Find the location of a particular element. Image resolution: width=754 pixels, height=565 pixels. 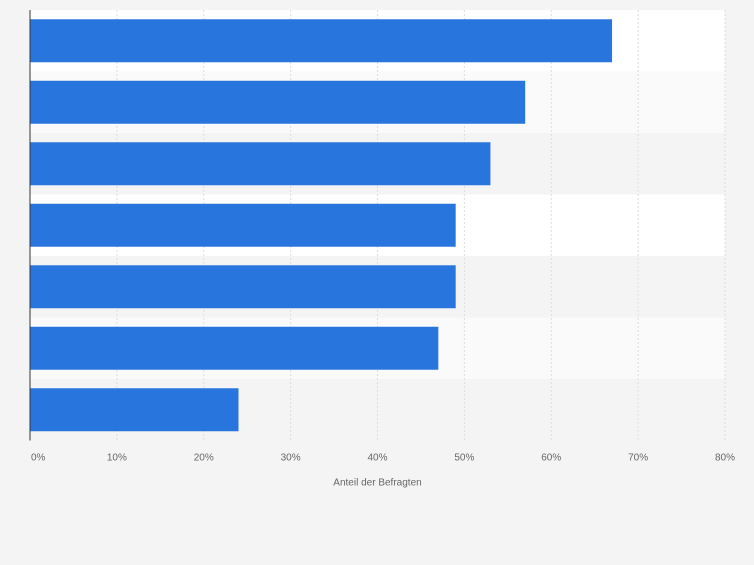

x-tick-label: 20% is located at coordinates (204, 458).